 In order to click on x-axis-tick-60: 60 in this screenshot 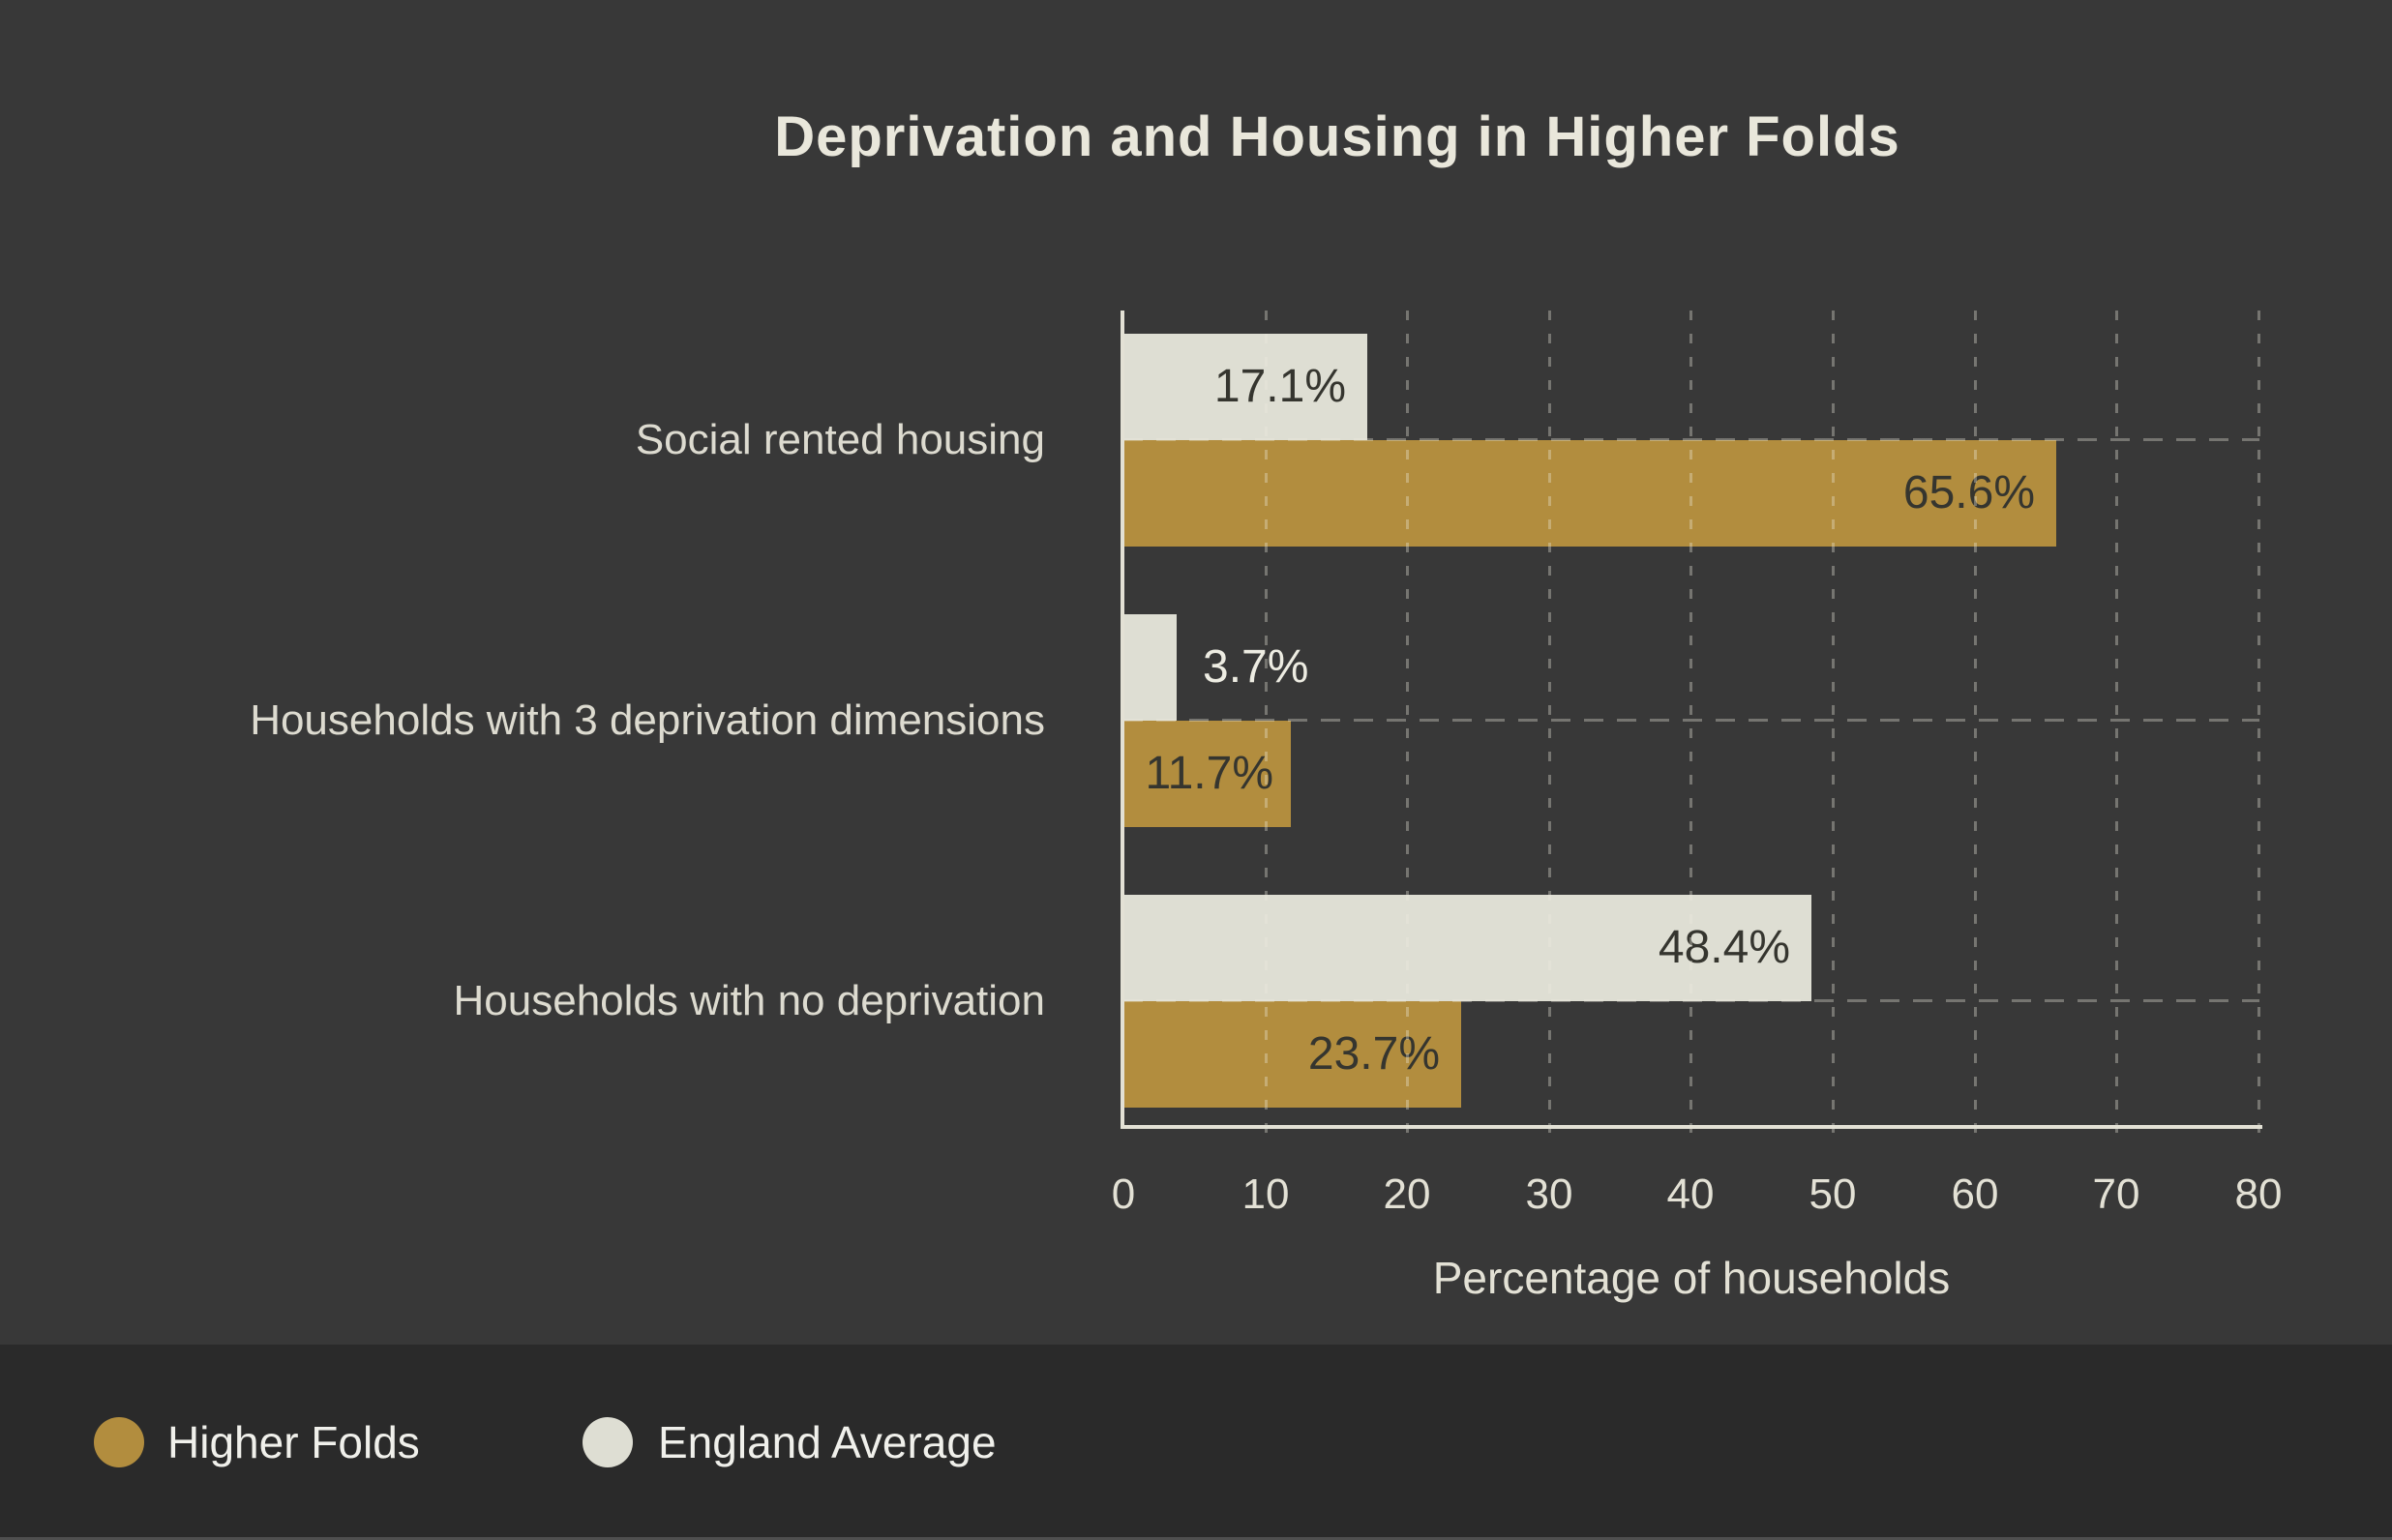, I will do `click(1975, 1194)`.